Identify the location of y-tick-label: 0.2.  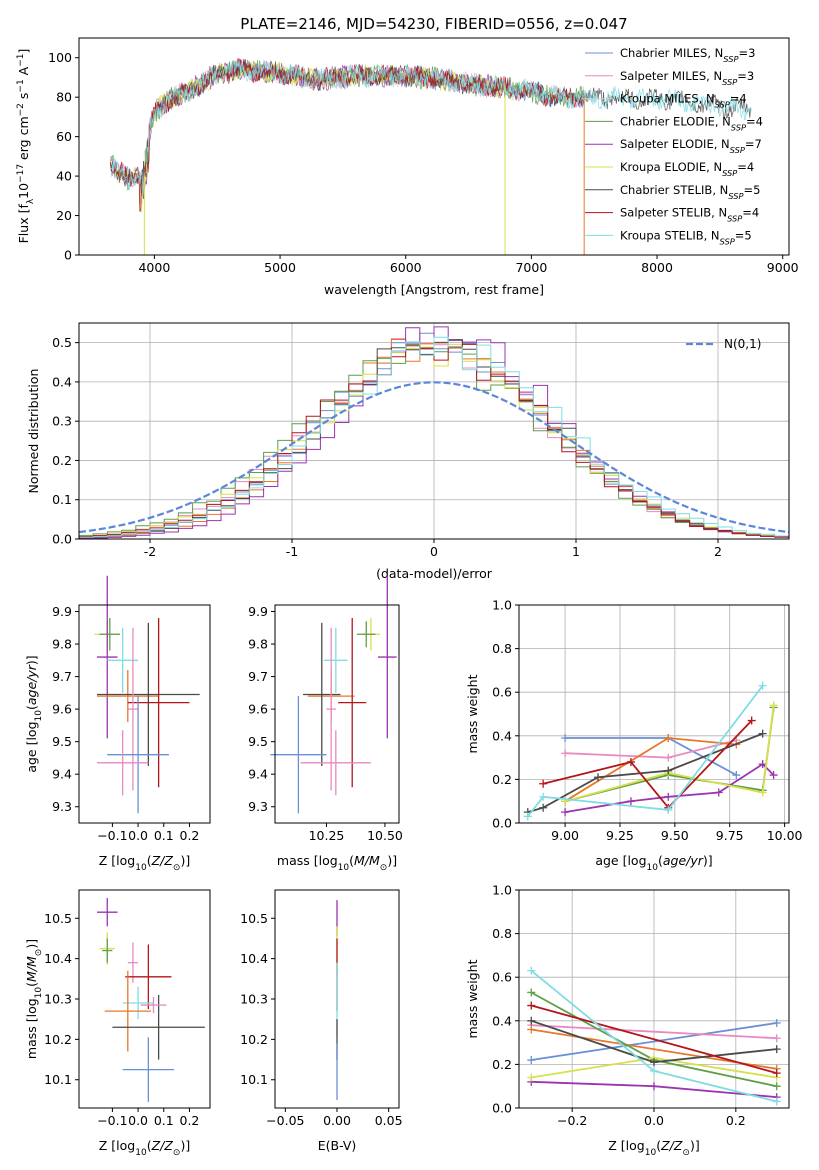
(502, 1064).